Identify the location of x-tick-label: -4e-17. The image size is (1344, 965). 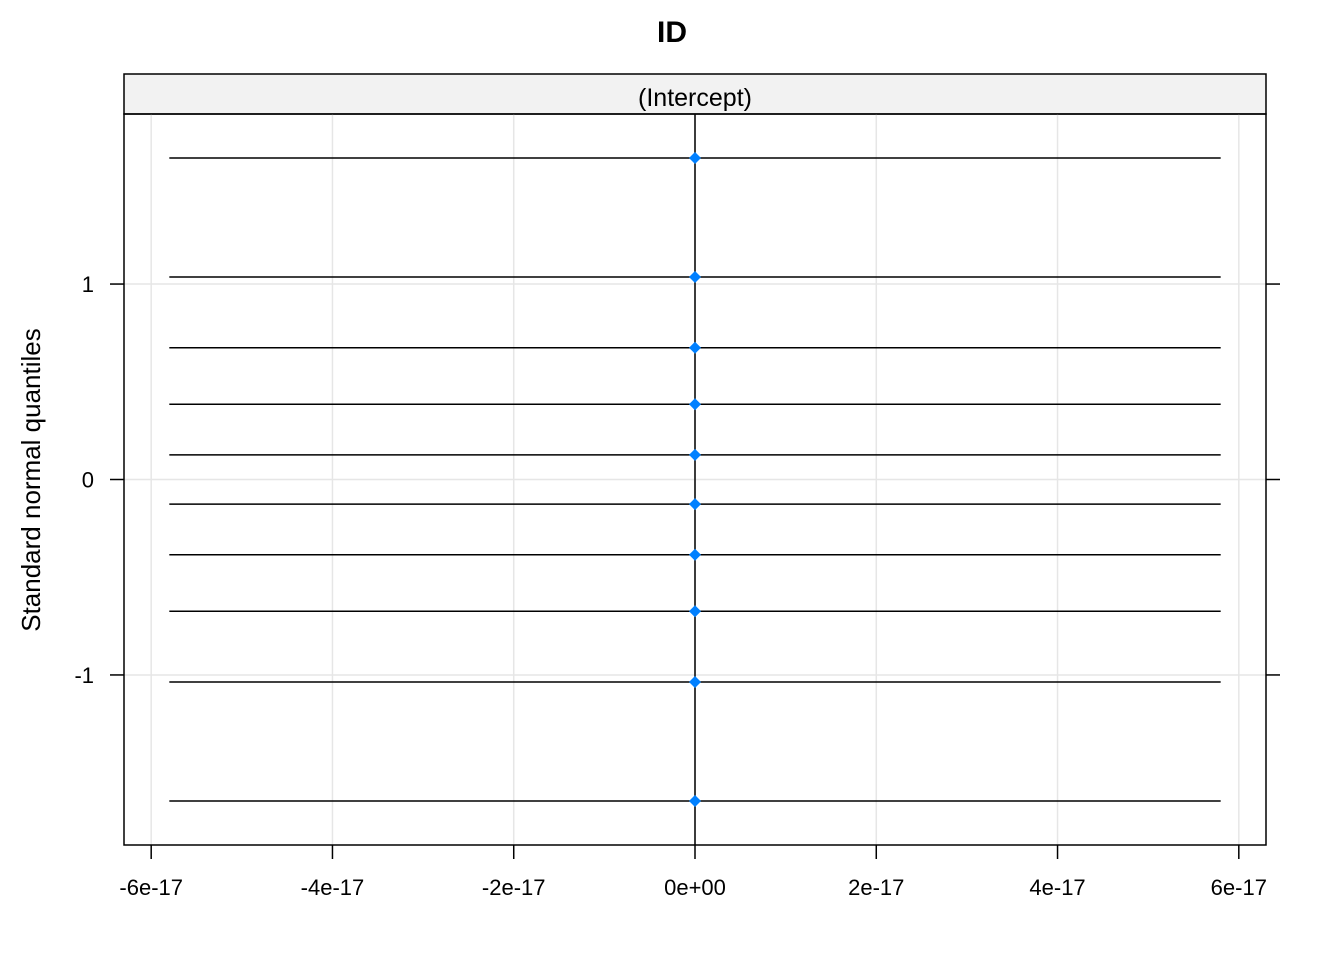
(333, 887).